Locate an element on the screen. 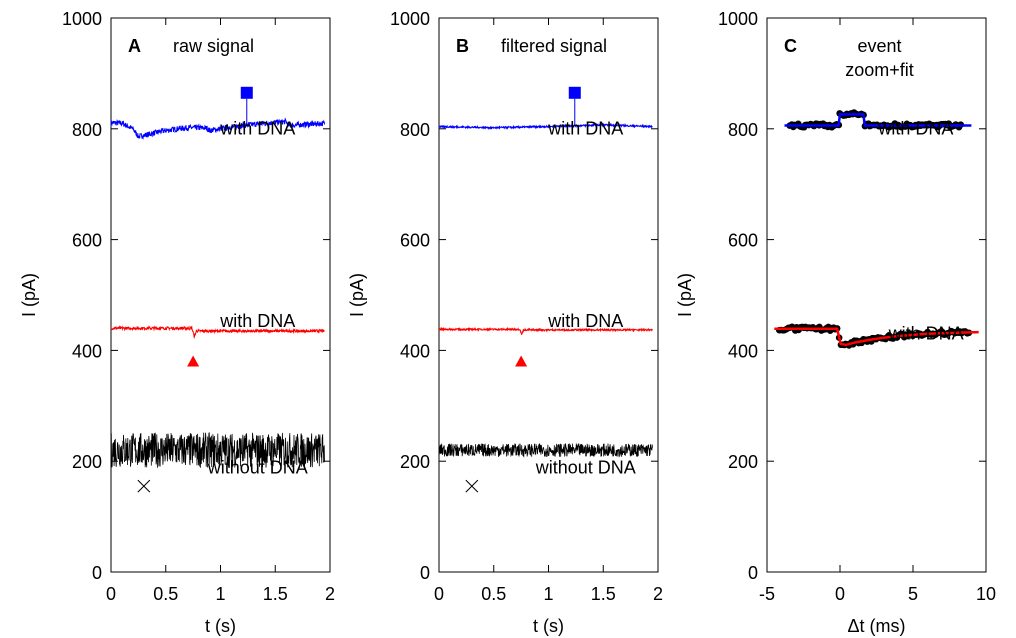 This screenshot has width=1016, height=638. x-axis-label: Δt (ms) is located at coordinates (876, 626).